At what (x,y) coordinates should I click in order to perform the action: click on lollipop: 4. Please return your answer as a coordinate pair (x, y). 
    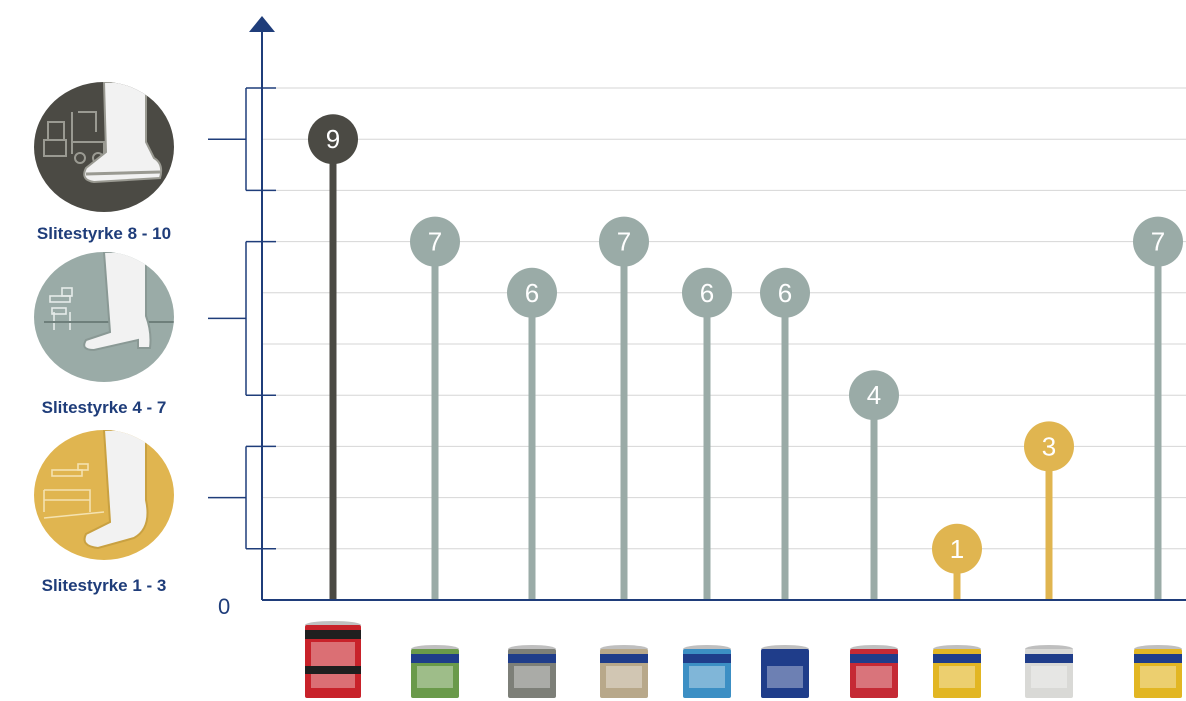
    Looking at the image, I should click on (874, 484).